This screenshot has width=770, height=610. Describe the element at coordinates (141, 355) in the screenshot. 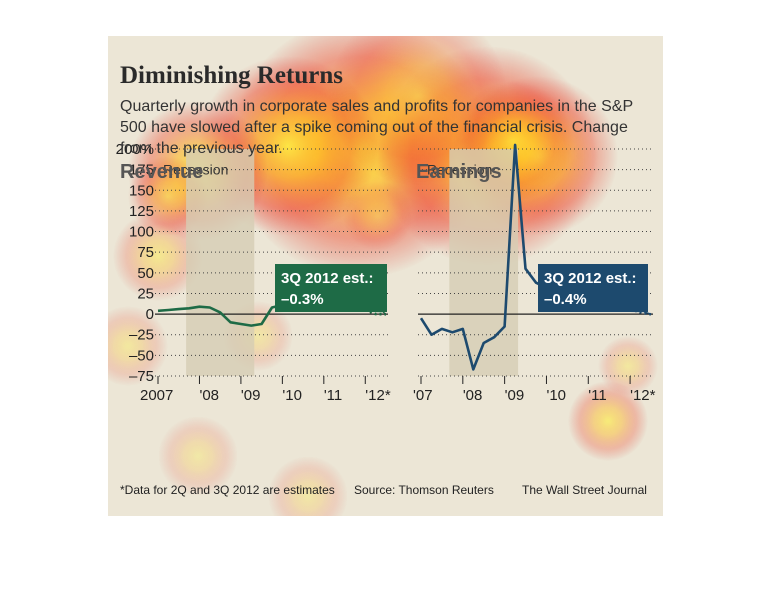

I see `y-tick-label: –50` at that location.